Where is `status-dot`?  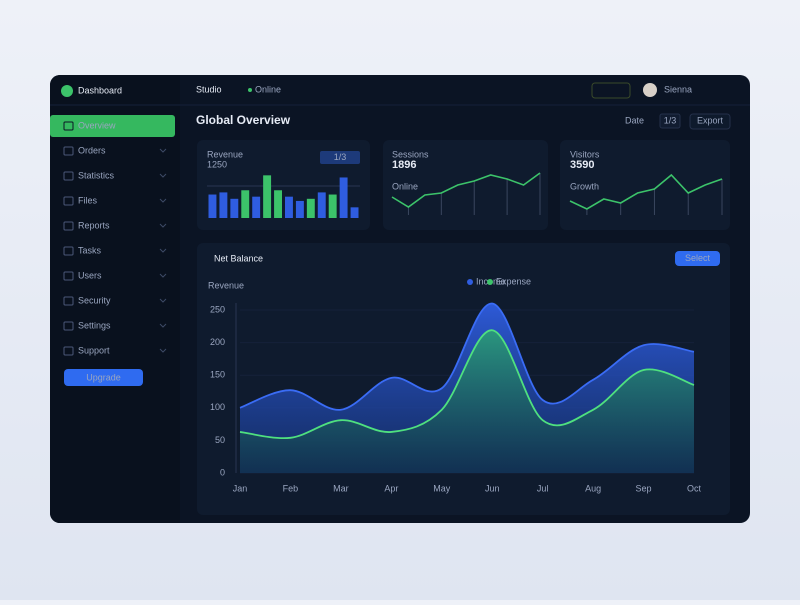 status-dot is located at coordinates (250, 90).